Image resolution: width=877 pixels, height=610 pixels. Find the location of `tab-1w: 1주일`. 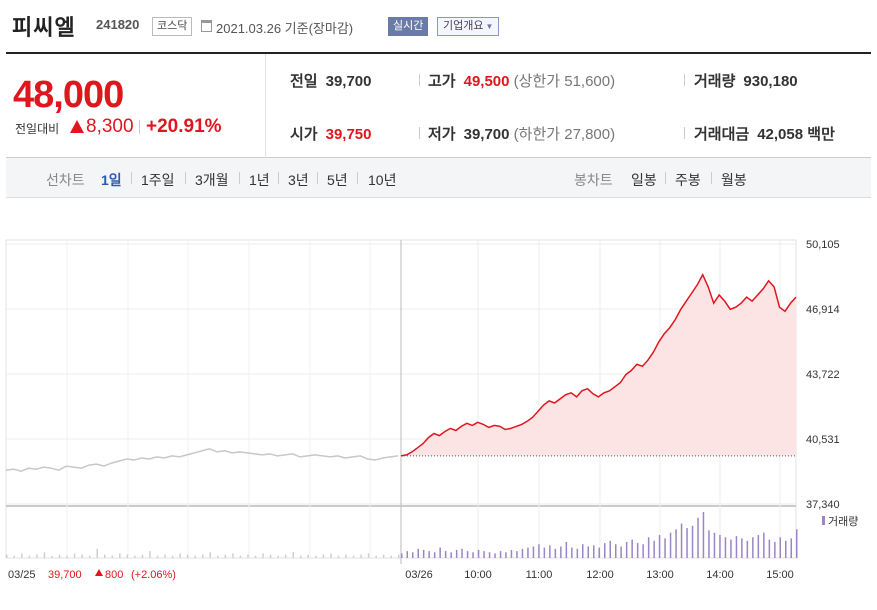

tab-1w: 1주일 is located at coordinates (158, 180).